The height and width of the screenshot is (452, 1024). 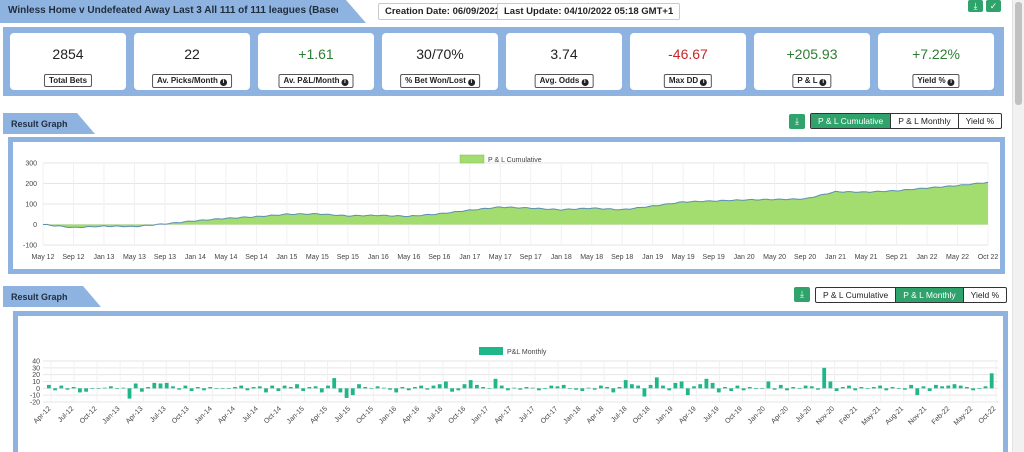 I want to click on x-tick-label: Jan 13, so click(x=103, y=257).